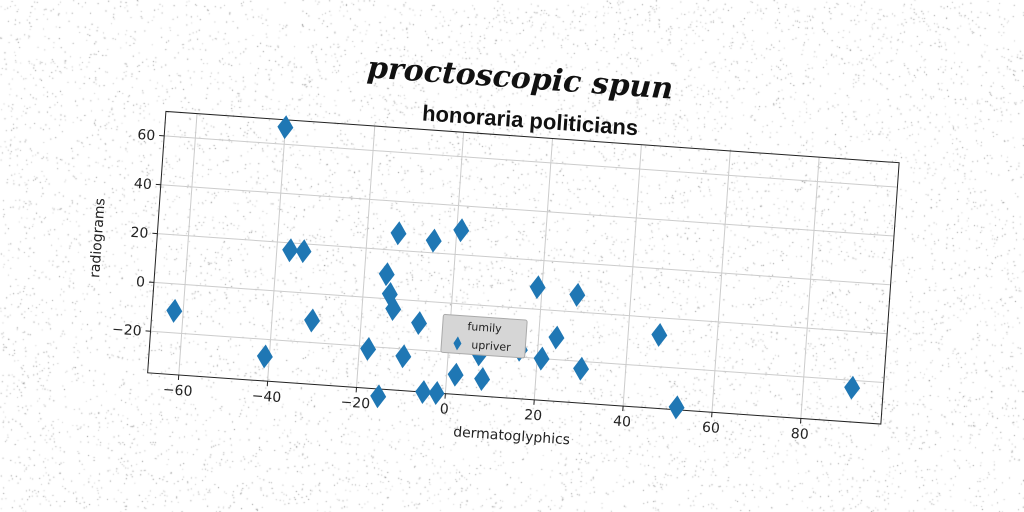 The width and height of the screenshot is (1024, 512). I want to click on y-tick-label: 60, so click(146, 135).